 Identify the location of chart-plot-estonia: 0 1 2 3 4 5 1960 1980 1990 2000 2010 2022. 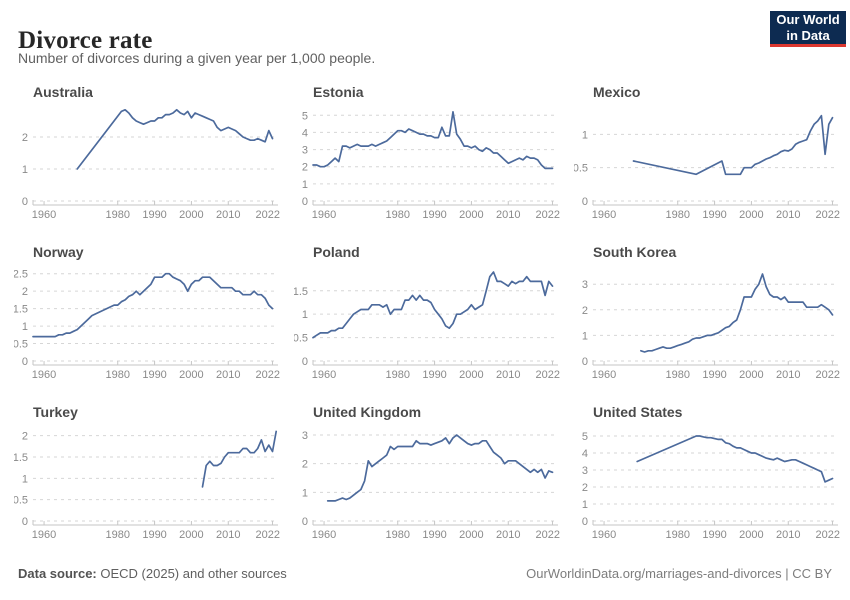
(431, 165).